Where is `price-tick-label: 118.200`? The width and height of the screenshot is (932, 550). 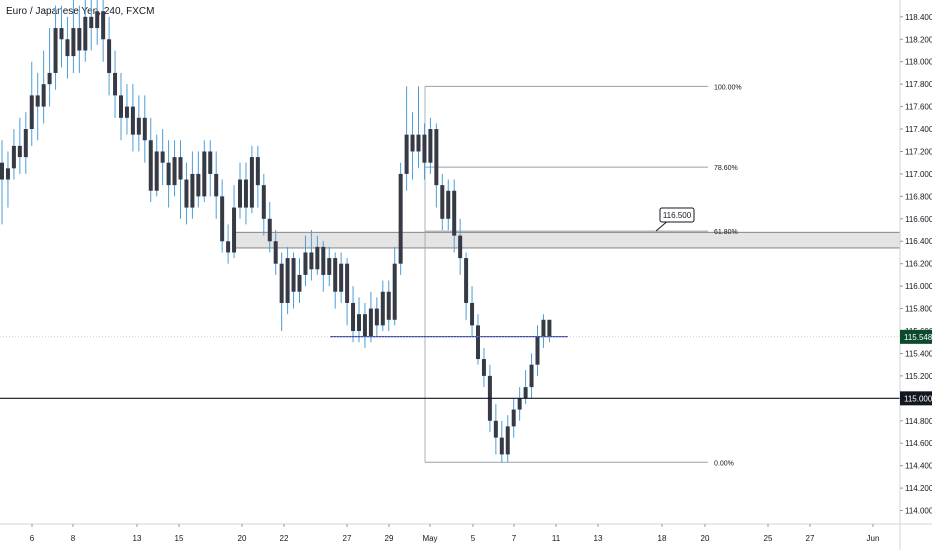 price-tick-label: 118.200 is located at coordinates (918, 39).